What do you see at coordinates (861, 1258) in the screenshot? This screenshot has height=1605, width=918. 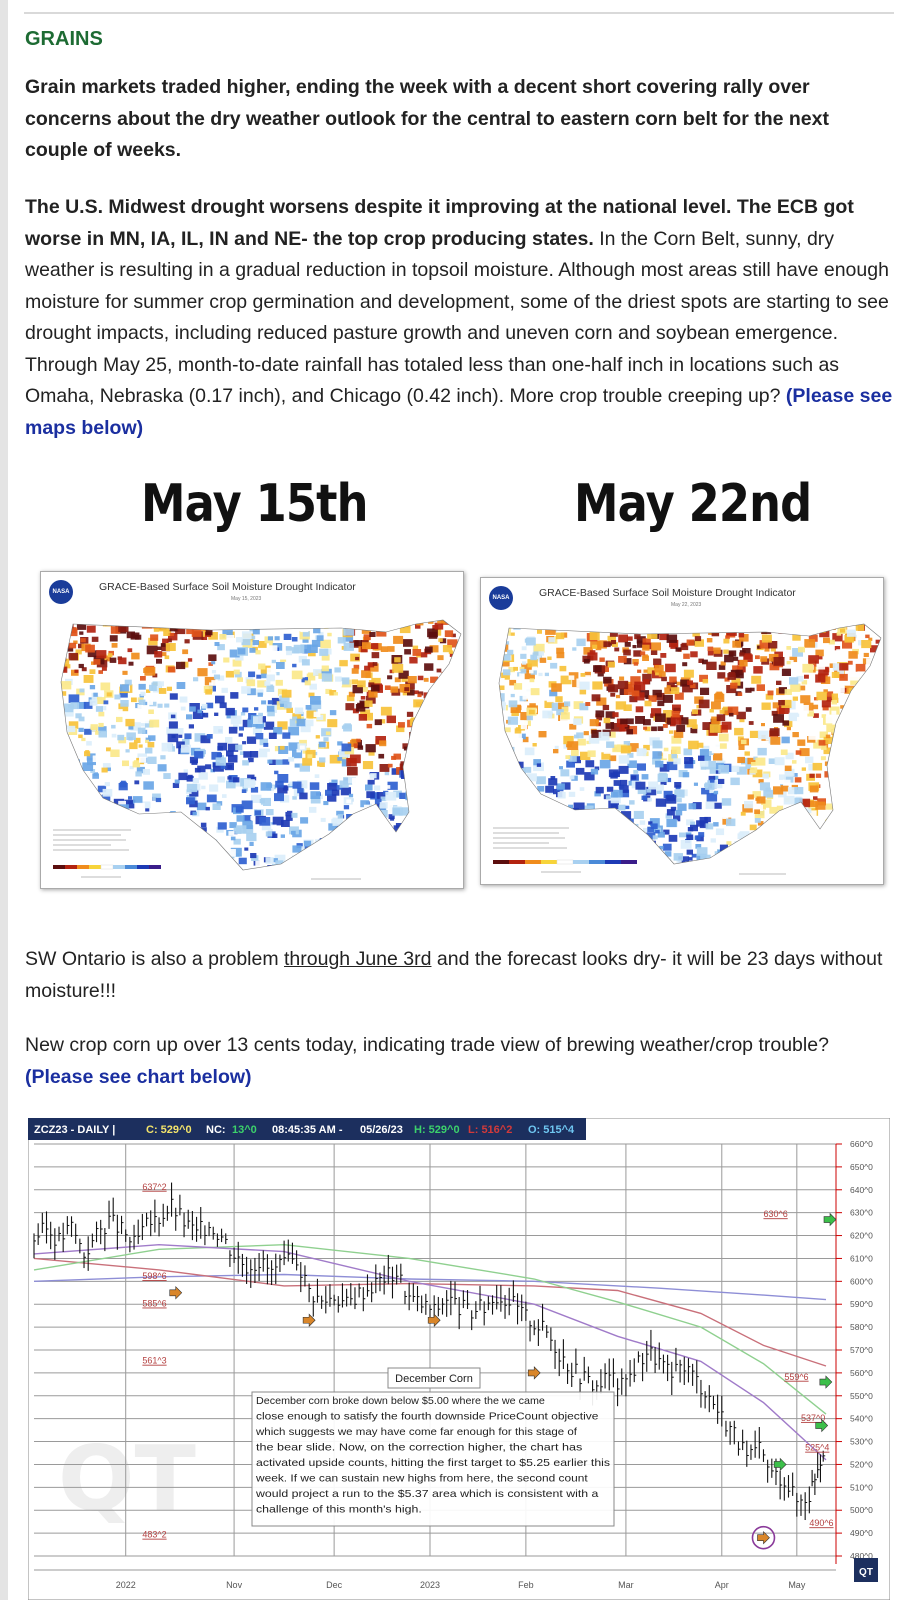 I see `chart-y-tick-label: 610^0` at bounding box center [861, 1258].